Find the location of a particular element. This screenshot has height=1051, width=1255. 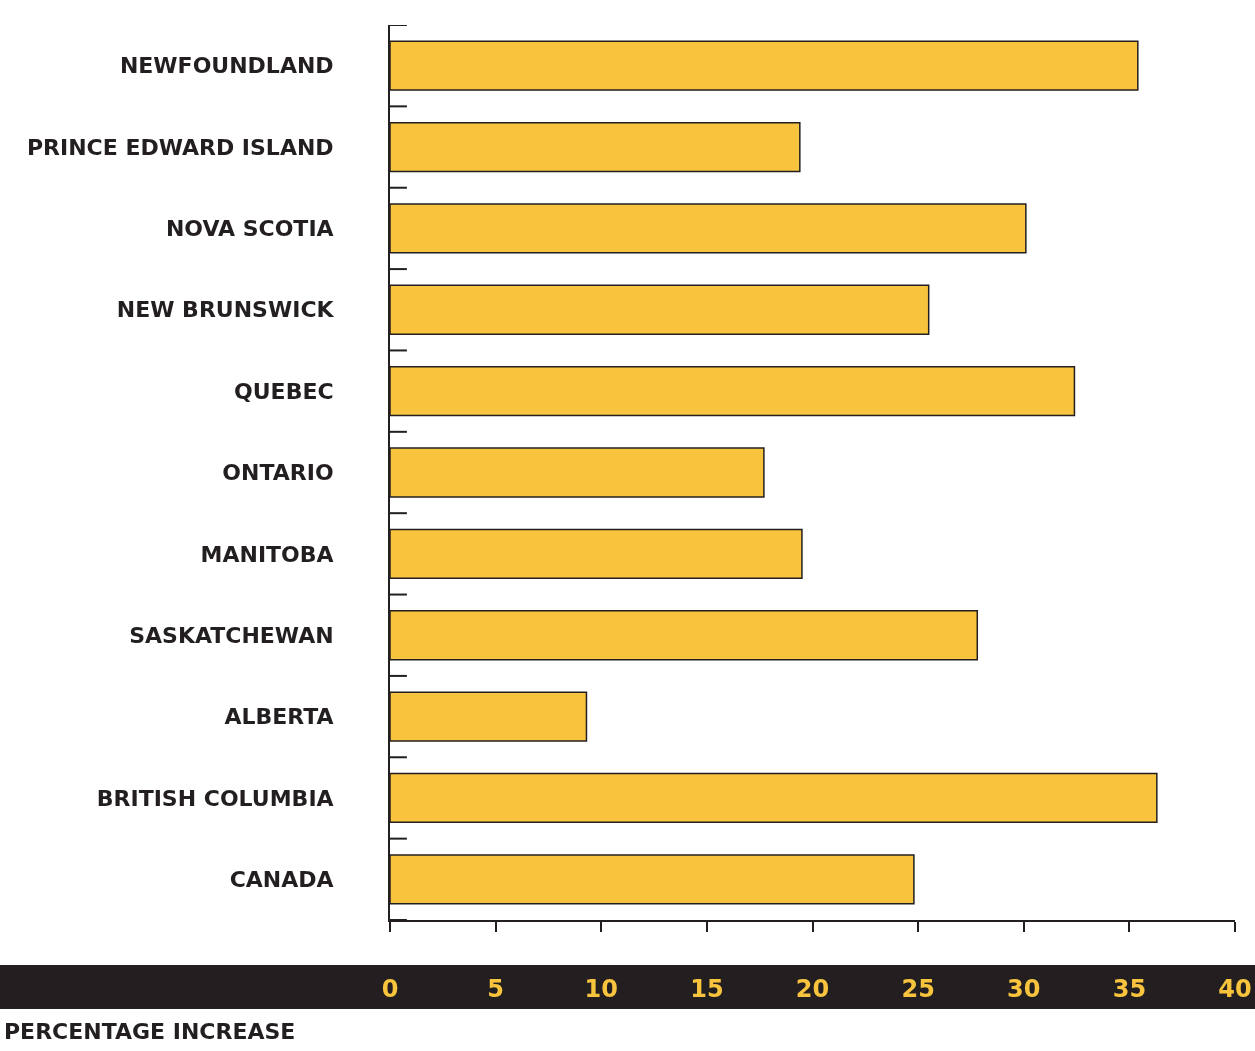

x-tick-label: 35 is located at coordinates (1129, 988).